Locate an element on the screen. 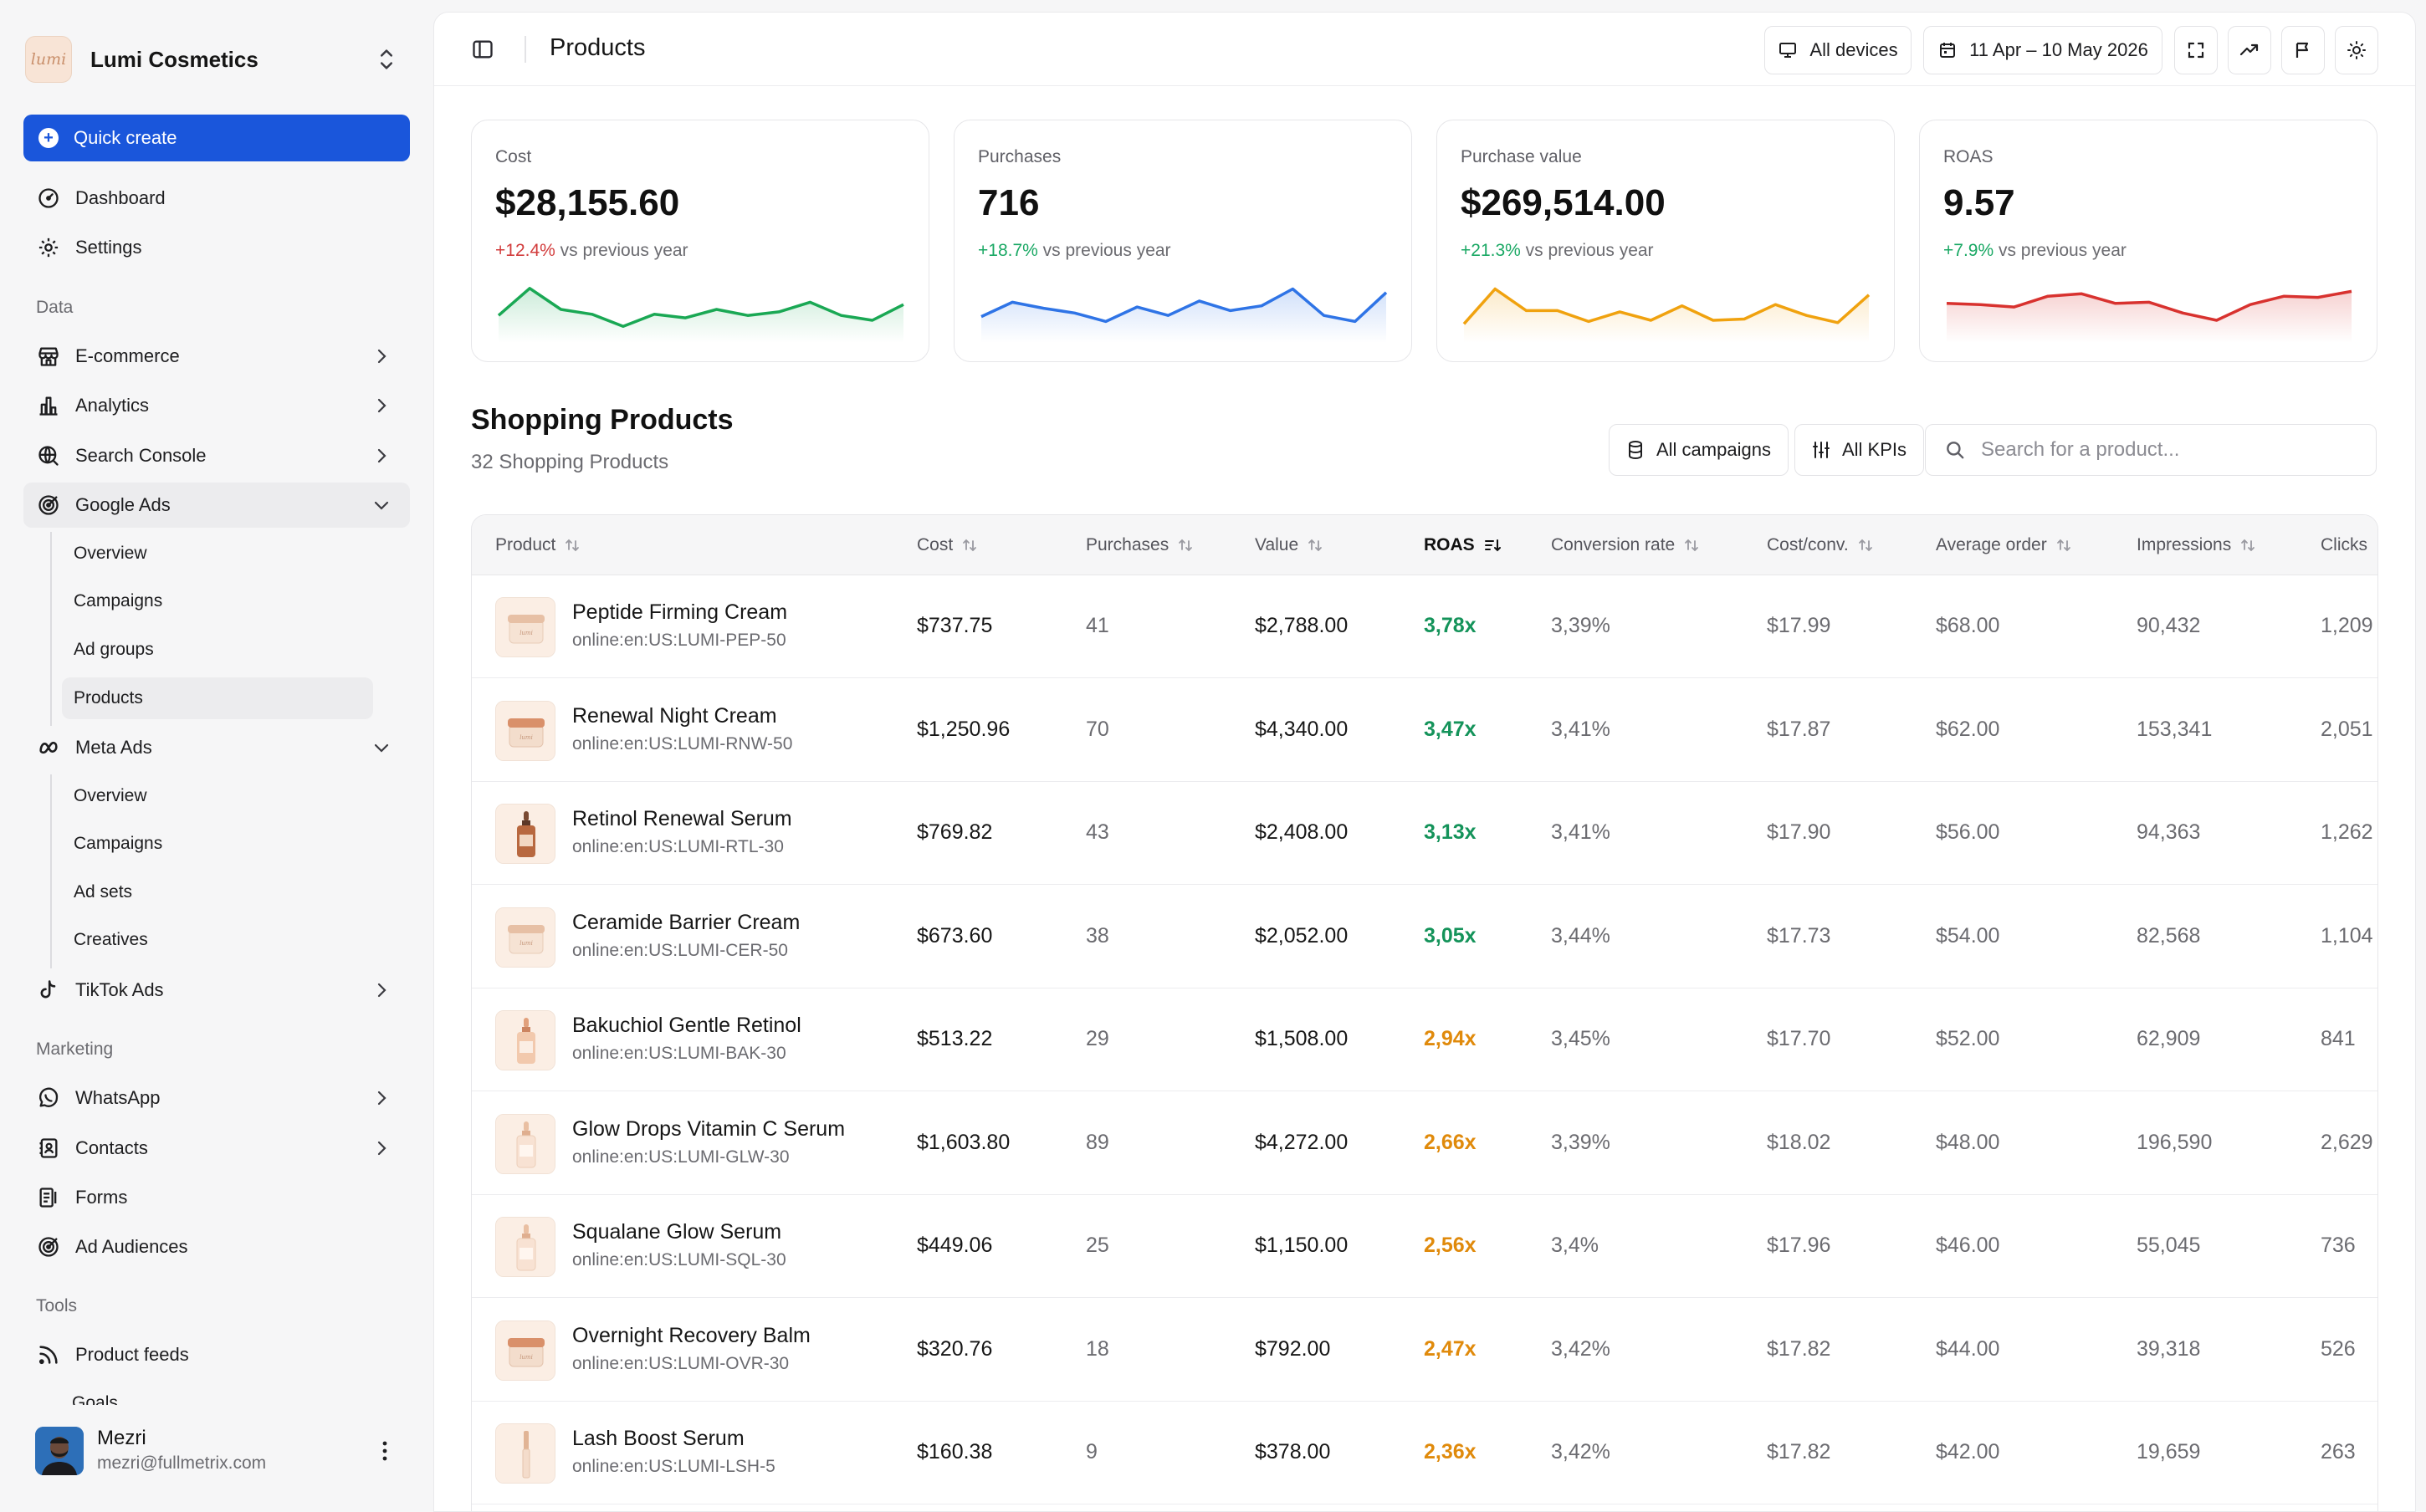  campaigns-filter-button: All campaigns is located at coordinates (1699, 450).